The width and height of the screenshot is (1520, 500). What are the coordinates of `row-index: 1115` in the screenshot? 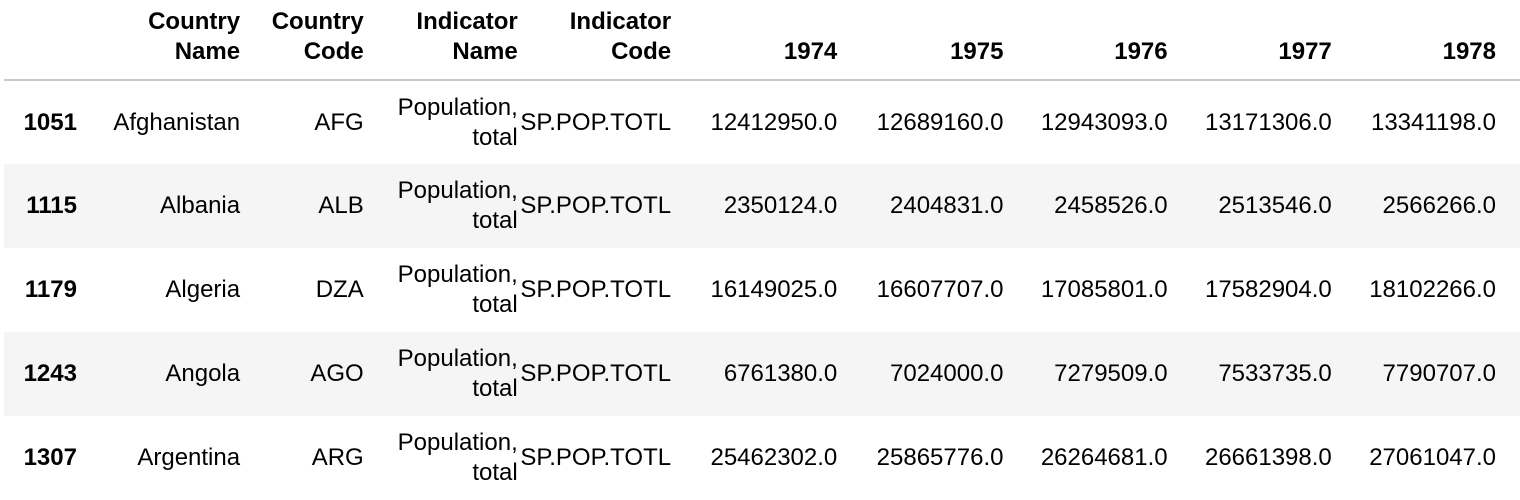 It's located at (51, 205).